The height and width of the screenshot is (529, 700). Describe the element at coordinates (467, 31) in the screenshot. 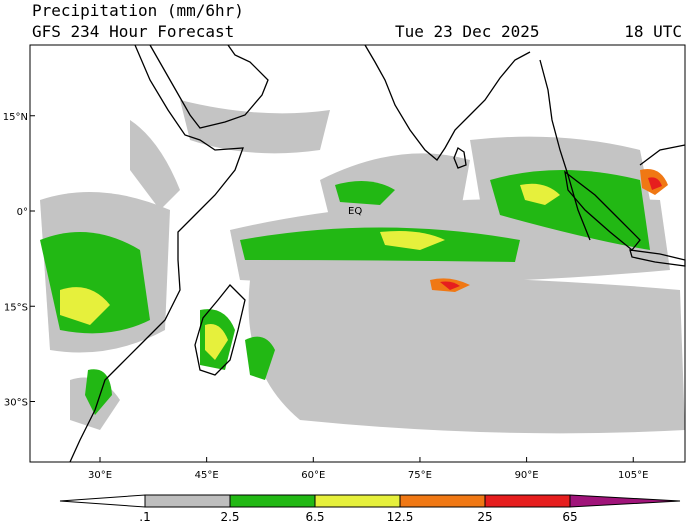

I see `date: Tue 23 Dec 2025` at that location.